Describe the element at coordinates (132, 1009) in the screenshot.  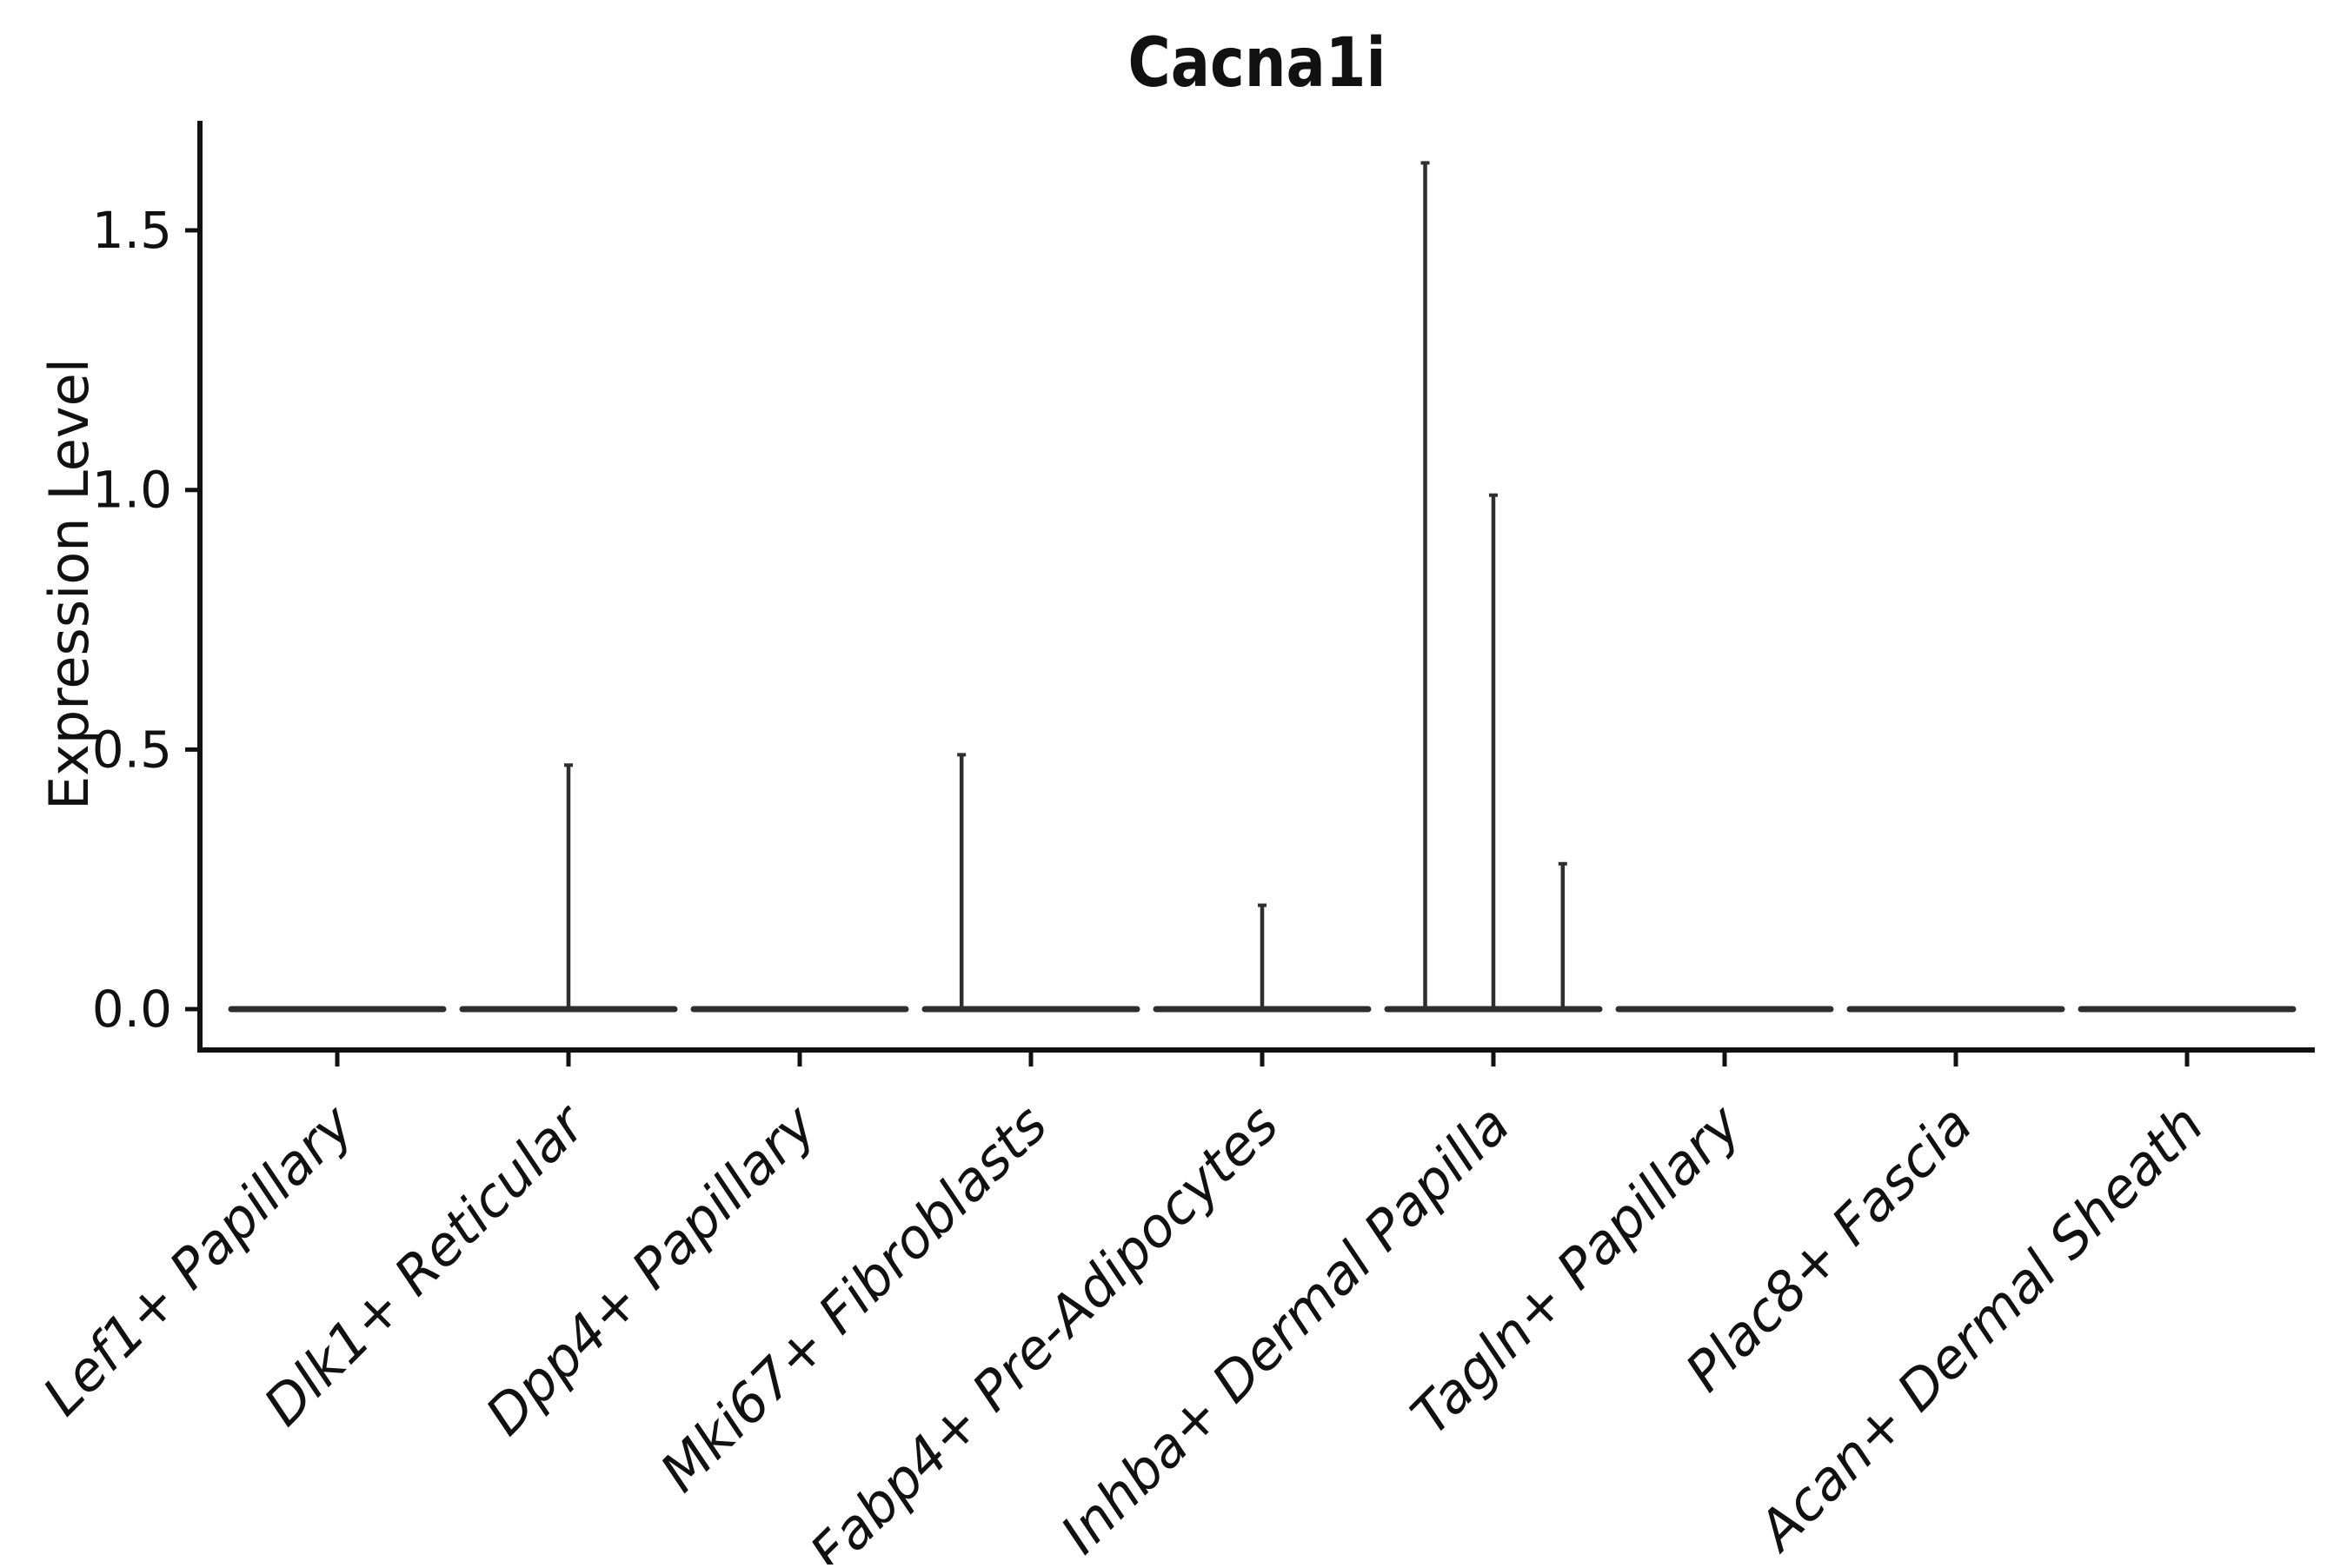
I see `y-tick-label: 0.0` at that location.